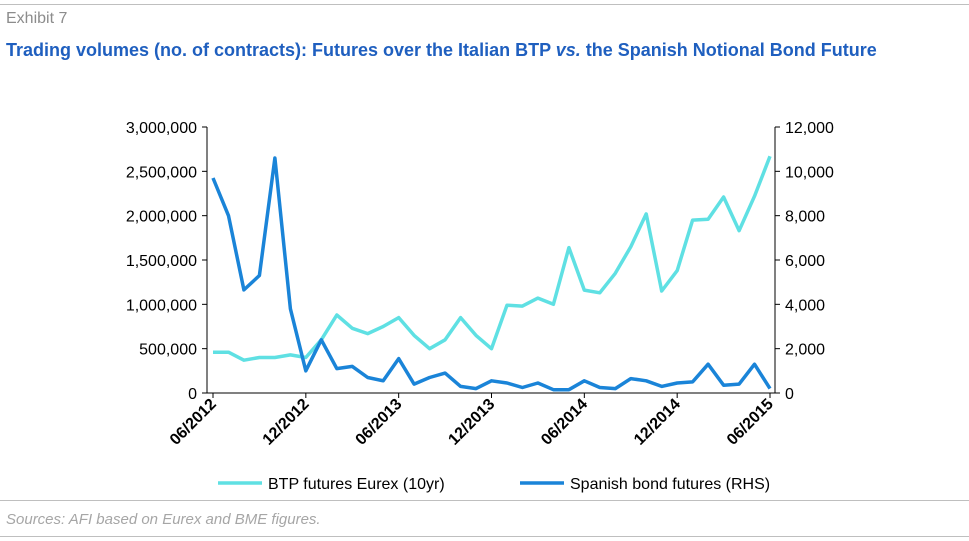  Describe the element at coordinates (168, 350) in the screenshot. I see `y-tick-label: 500,000` at that location.